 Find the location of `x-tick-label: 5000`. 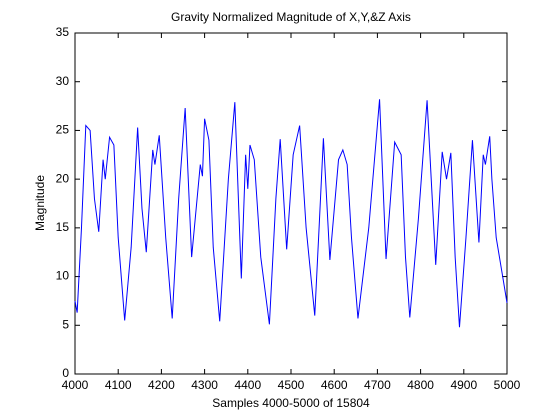

x-tick-label: 5000 is located at coordinates (507, 385).